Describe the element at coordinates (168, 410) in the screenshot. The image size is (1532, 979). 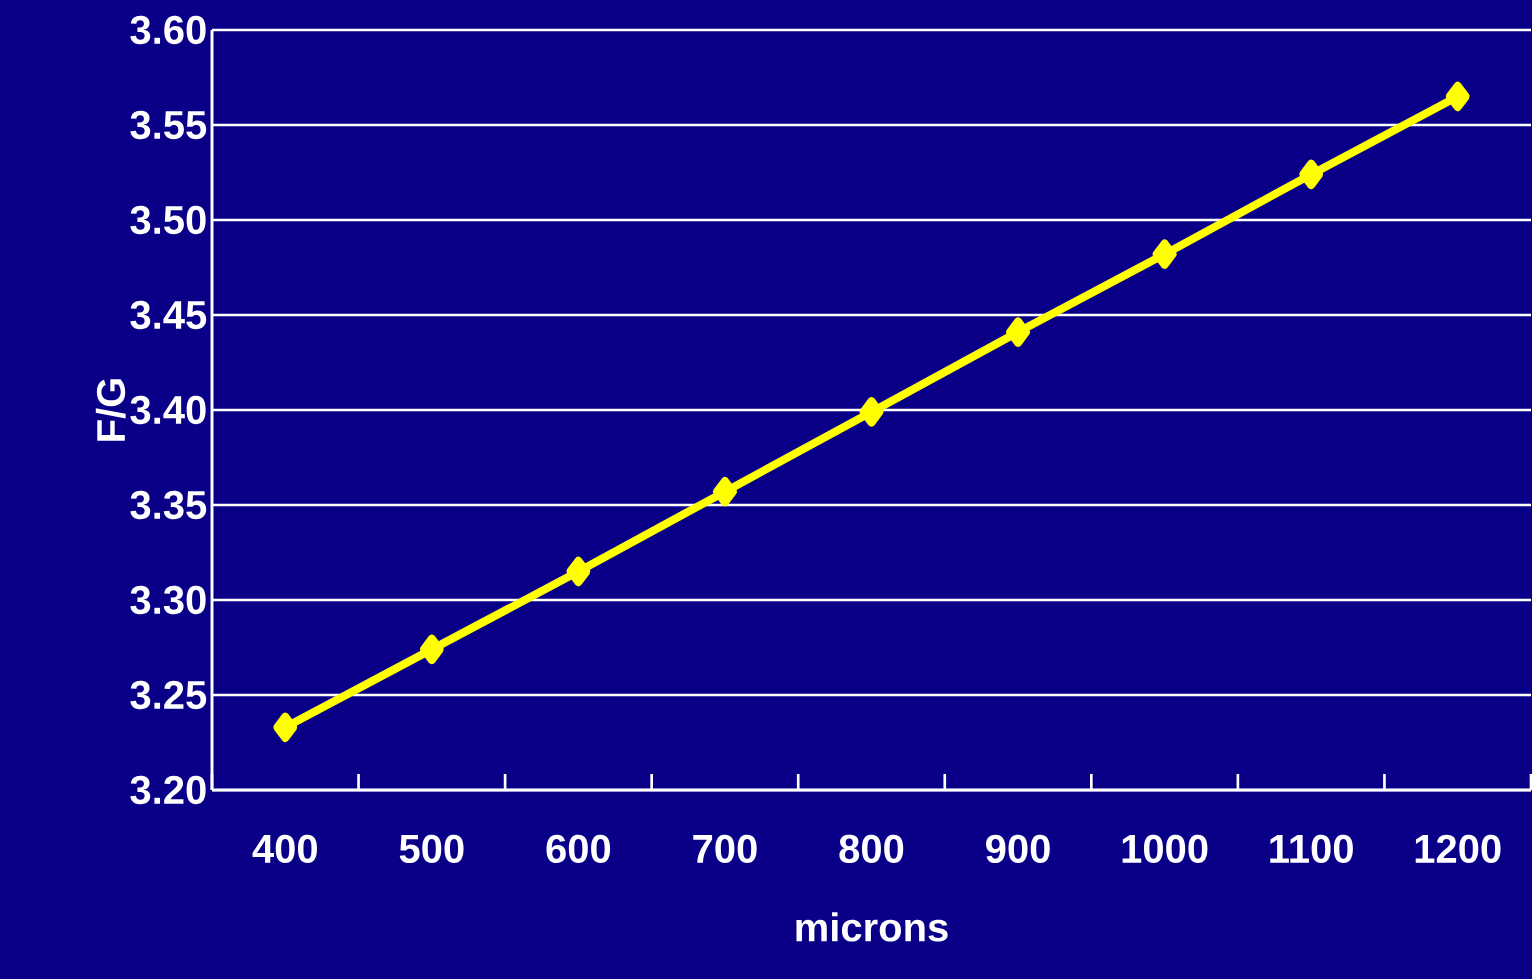
I see `y-tick-label: 3.40` at that location.